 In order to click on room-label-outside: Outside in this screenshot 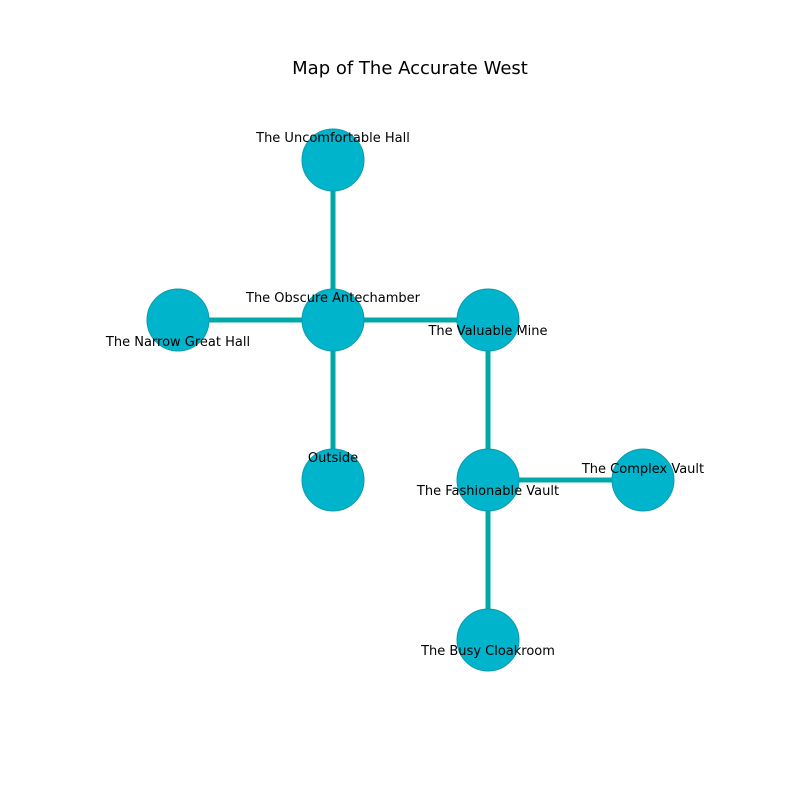, I will do `click(333, 458)`.